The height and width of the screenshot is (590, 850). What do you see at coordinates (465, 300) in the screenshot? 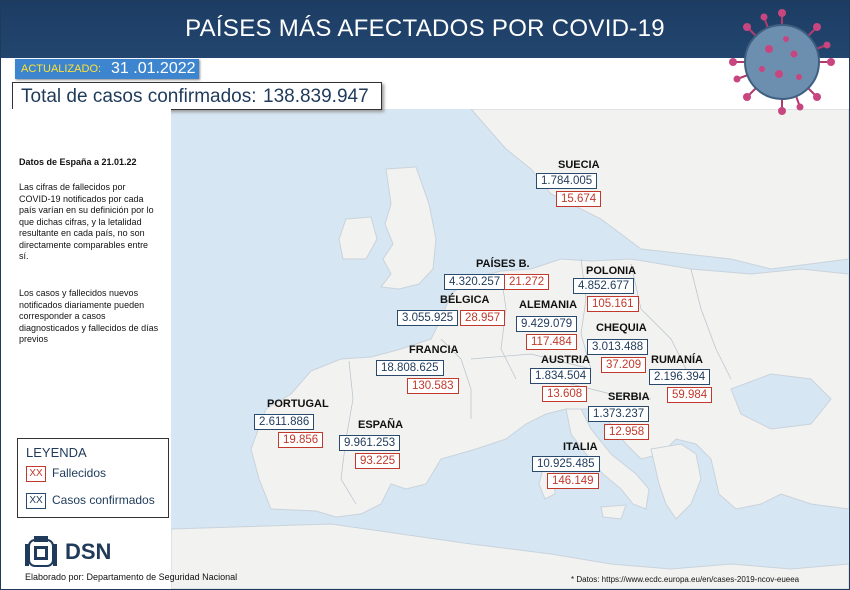
I see `country-name-belgica: BÉLGICA` at bounding box center [465, 300].